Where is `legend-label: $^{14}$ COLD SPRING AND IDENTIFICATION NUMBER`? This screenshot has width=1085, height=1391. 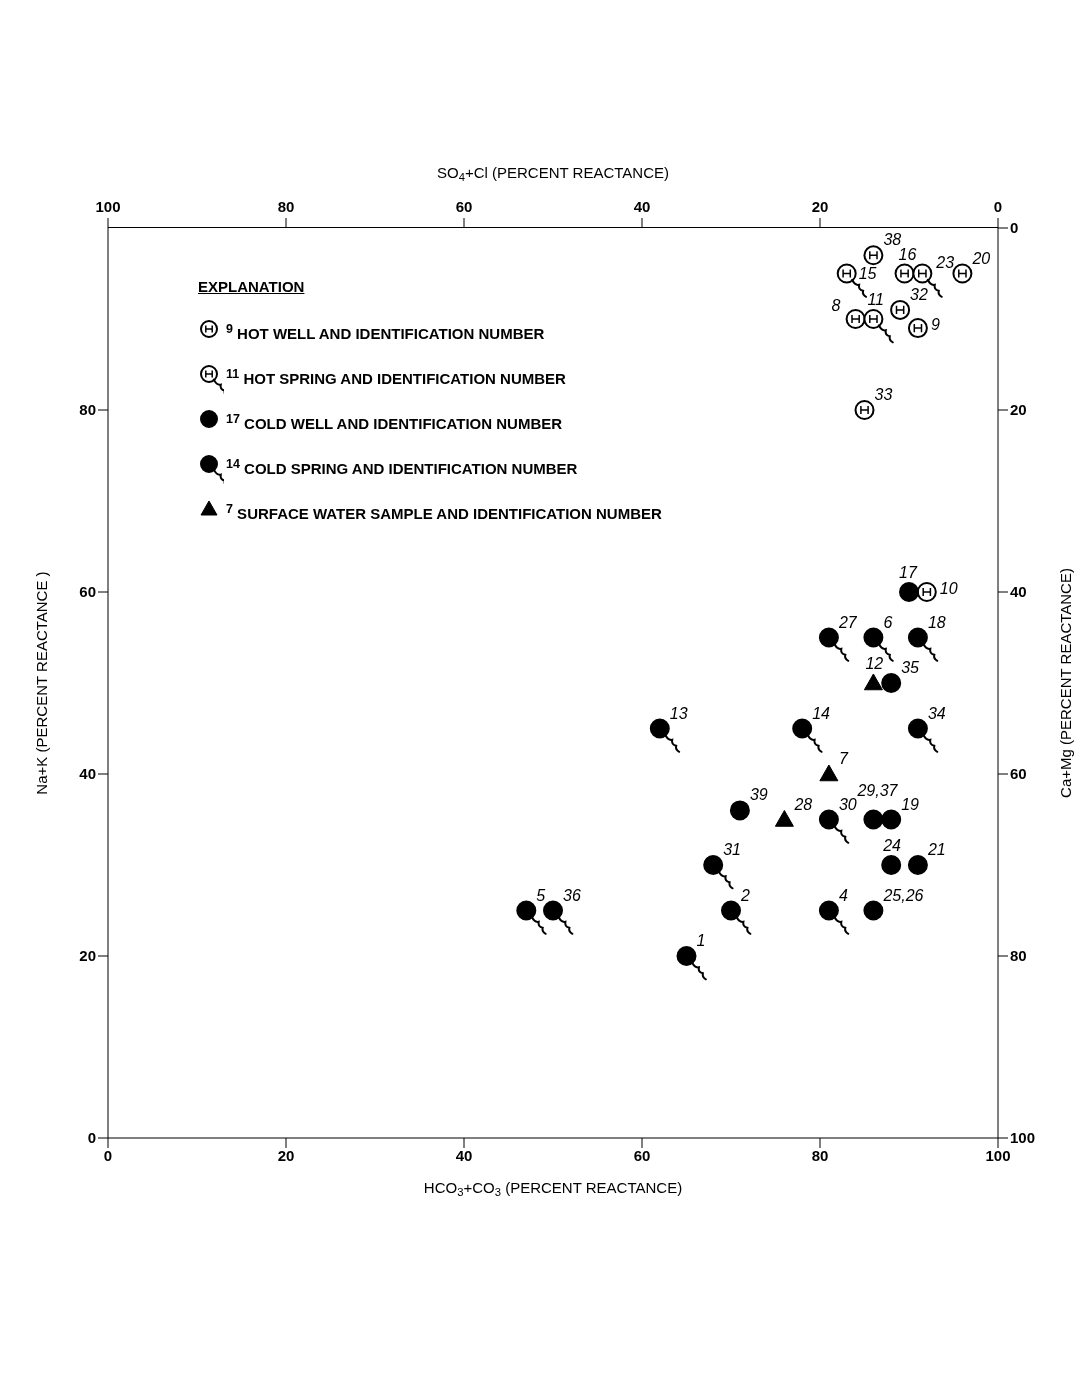
legend-label: $^{14}$ COLD SPRING AND IDENTIFICATION NUMBER is located at coordinates (402, 466).